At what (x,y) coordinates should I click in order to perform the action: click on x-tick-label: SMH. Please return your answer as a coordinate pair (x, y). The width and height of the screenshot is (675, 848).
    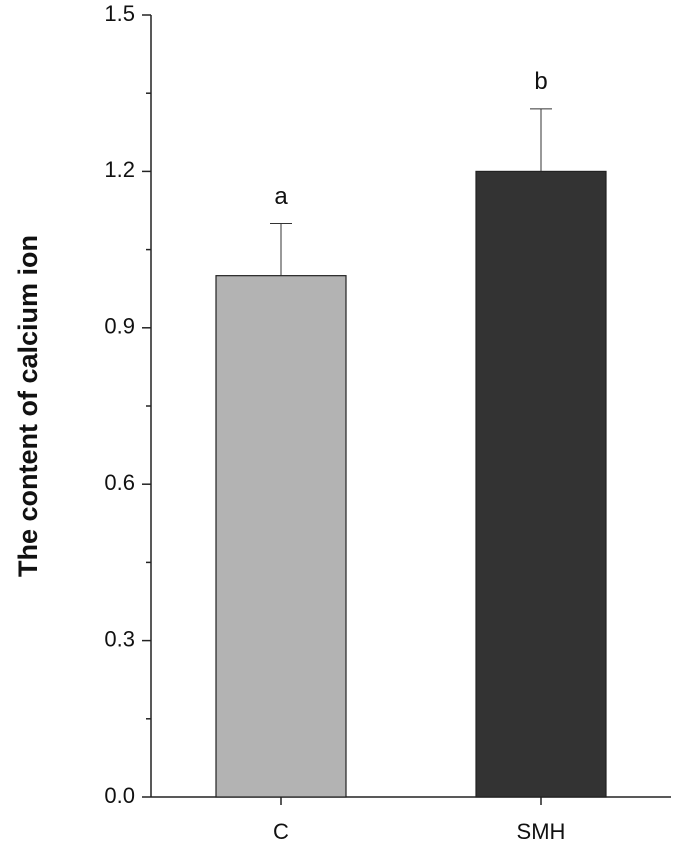
    Looking at the image, I should click on (541, 831).